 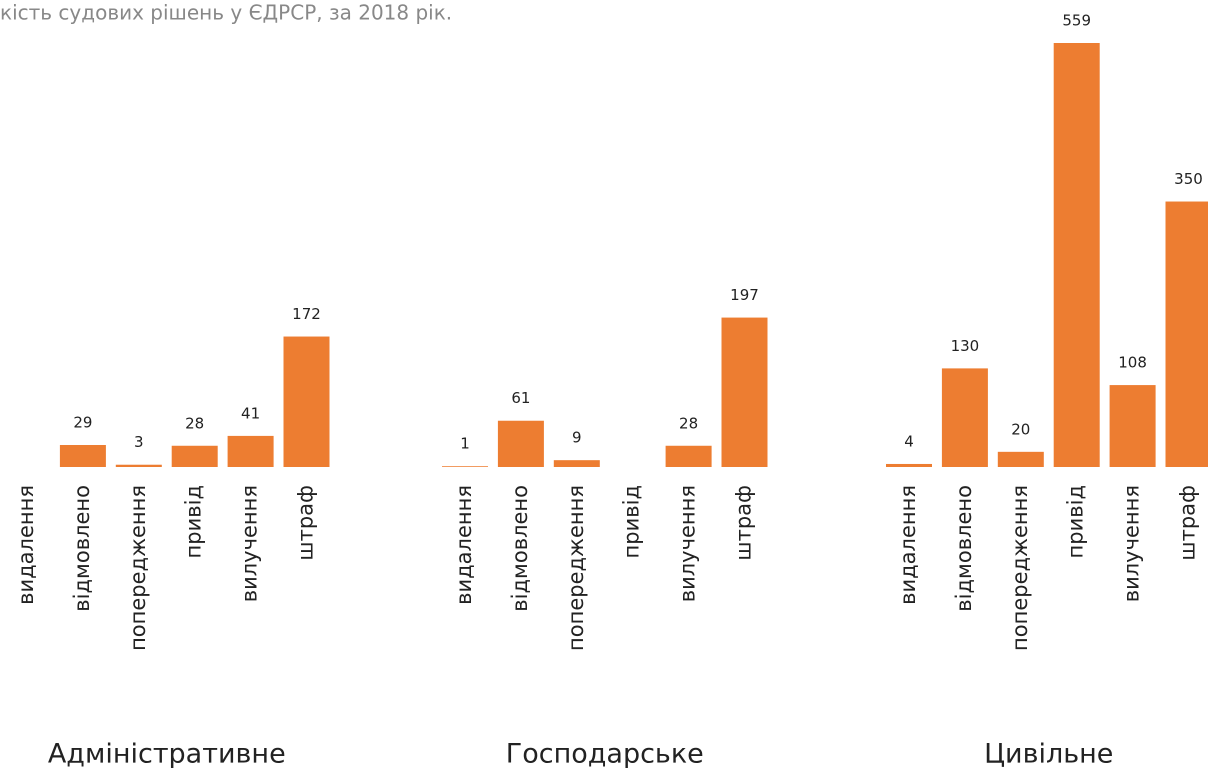 I want to click on group-label: Адміністративне, so click(x=167, y=754).